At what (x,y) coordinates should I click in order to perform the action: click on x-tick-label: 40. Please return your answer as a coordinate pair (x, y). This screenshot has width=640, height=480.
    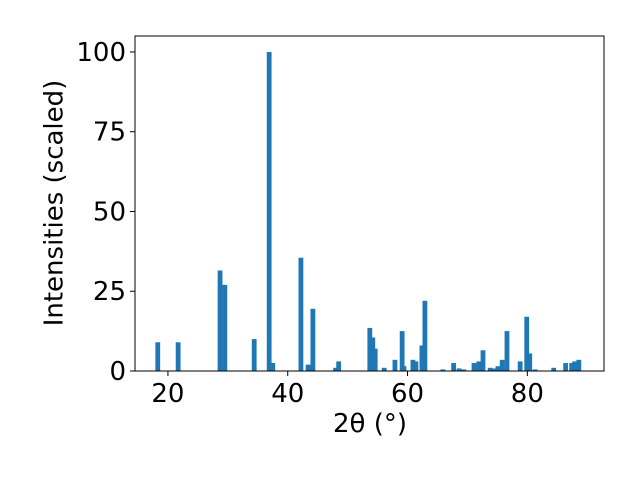
    Looking at the image, I should click on (287, 394).